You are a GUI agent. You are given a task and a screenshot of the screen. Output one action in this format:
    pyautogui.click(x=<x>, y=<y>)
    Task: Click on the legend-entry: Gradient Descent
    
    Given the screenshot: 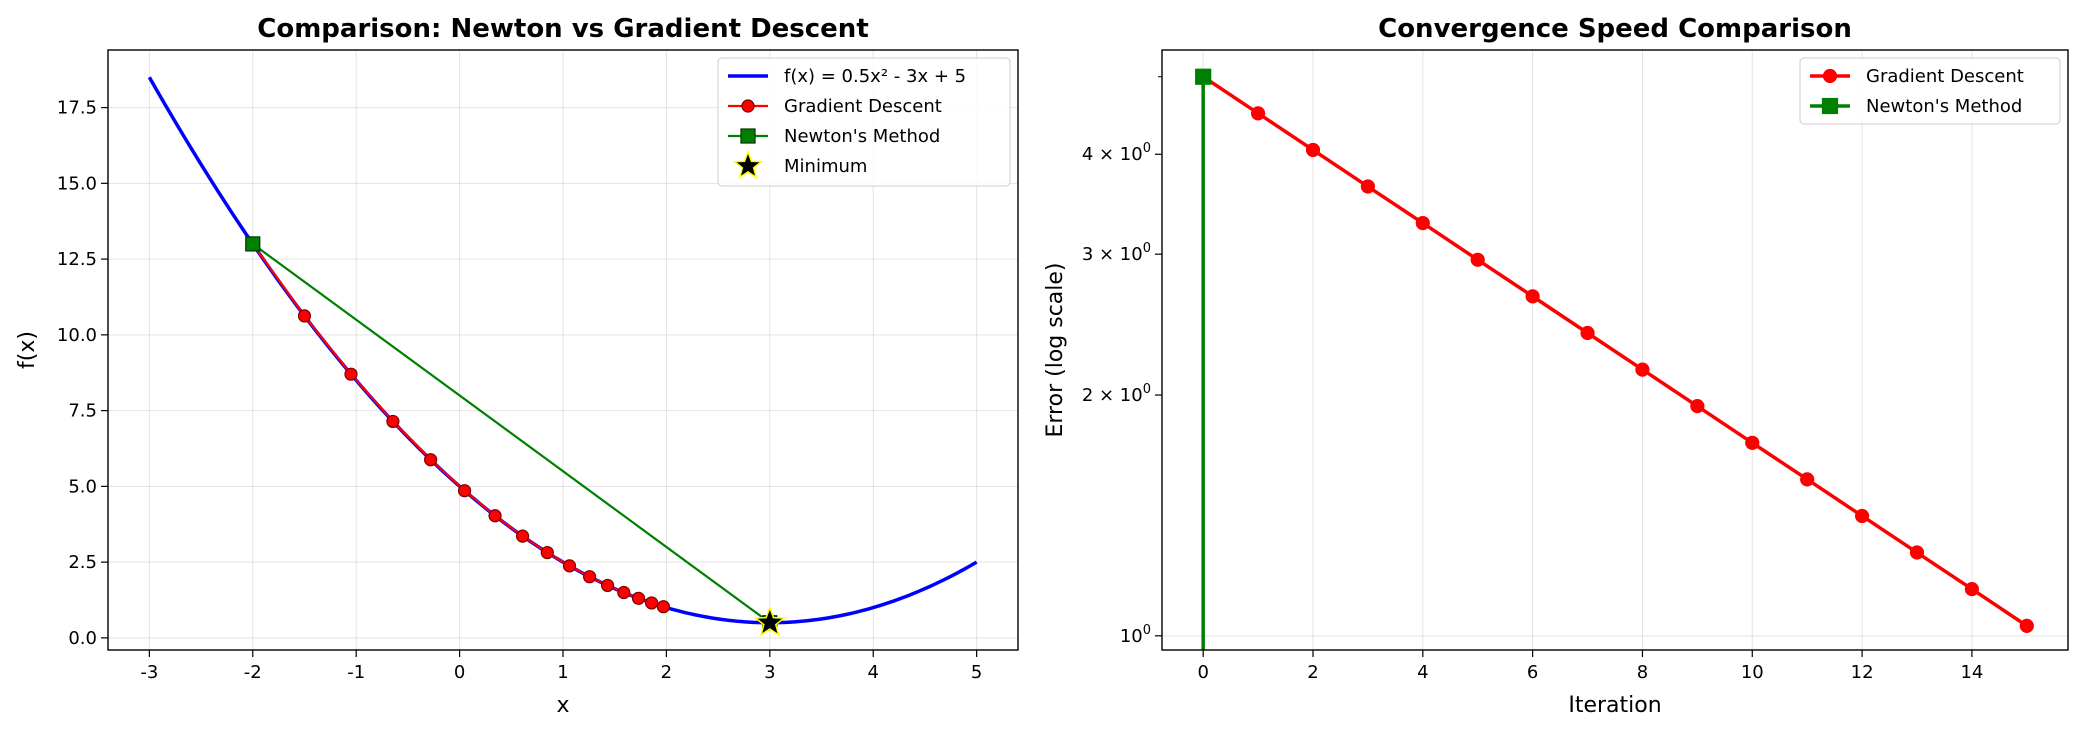 What is the action you would take?
    pyautogui.click(x=1917, y=76)
    